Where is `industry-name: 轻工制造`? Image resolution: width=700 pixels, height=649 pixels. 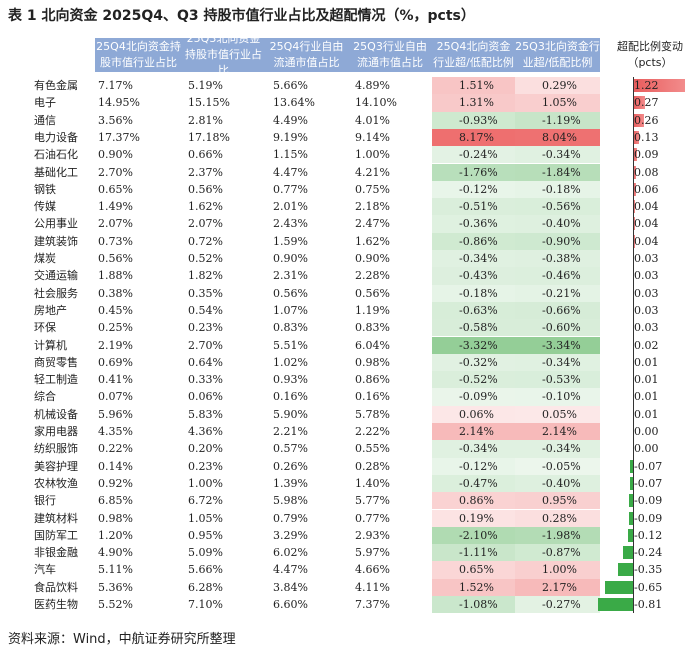 industry-name: 轻工制造 is located at coordinates (56, 380).